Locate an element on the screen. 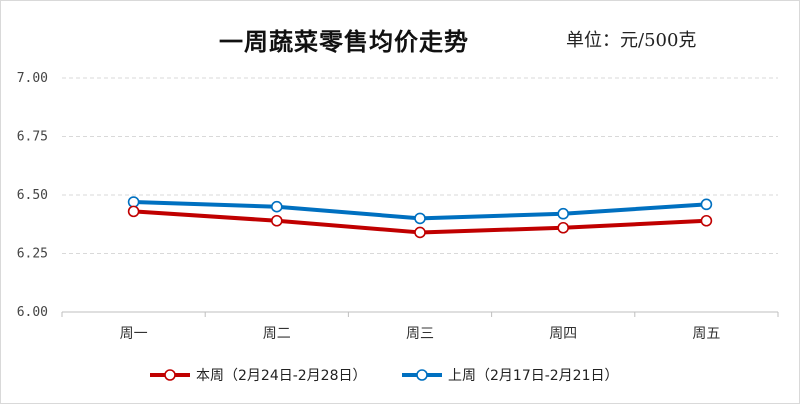 This screenshot has width=800, height=404. y-axis-ticks: 6.00 6.25 6.50 6.75 7.00 is located at coordinates (32, 195).